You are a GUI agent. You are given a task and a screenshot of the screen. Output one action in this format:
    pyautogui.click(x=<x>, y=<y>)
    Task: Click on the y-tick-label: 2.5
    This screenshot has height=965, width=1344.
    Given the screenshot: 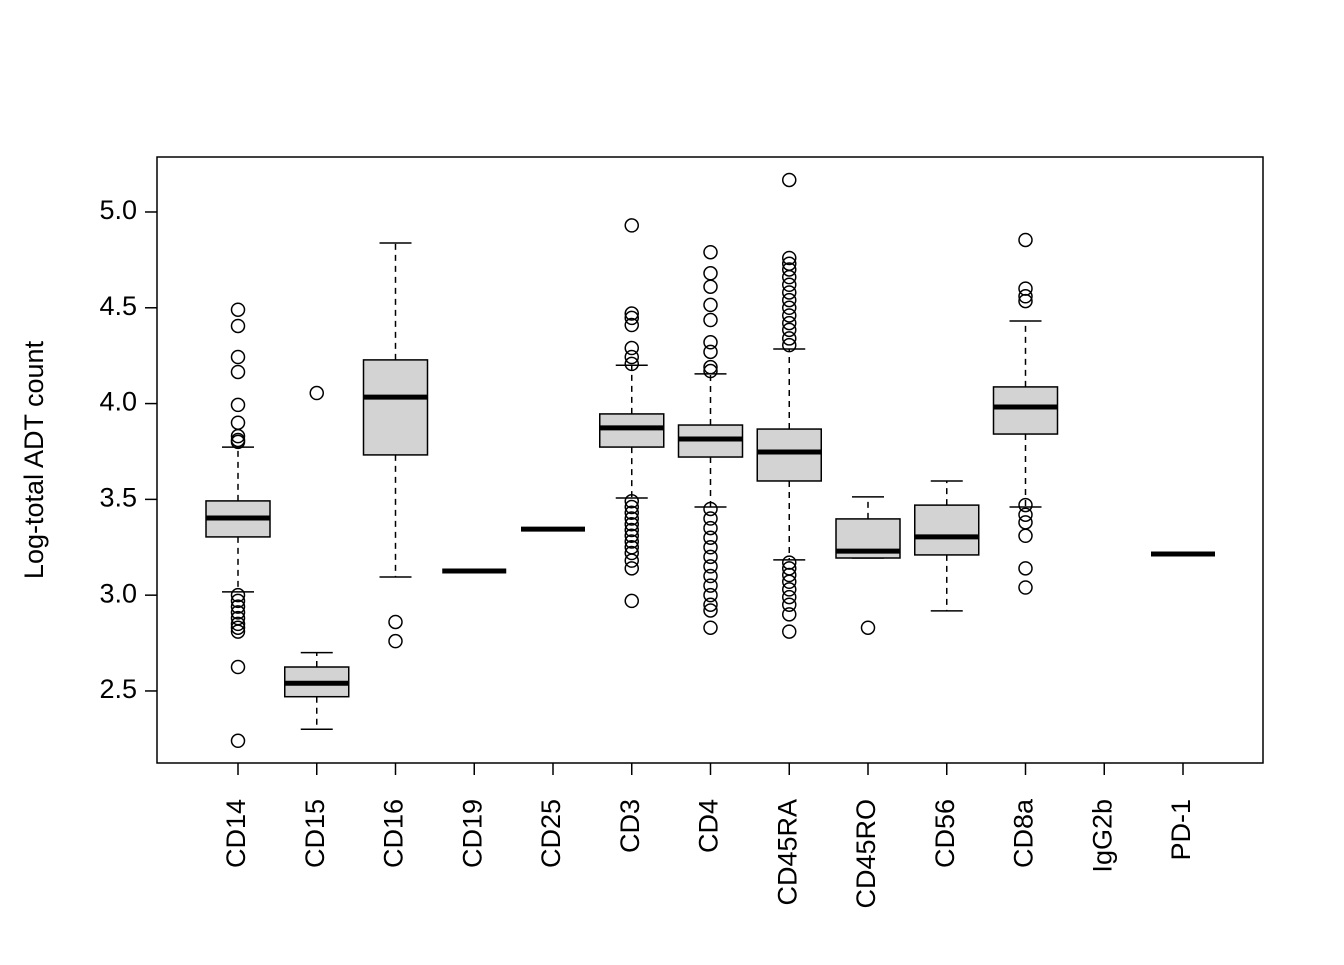 What is the action you would take?
    pyautogui.click(x=118, y=689)
    